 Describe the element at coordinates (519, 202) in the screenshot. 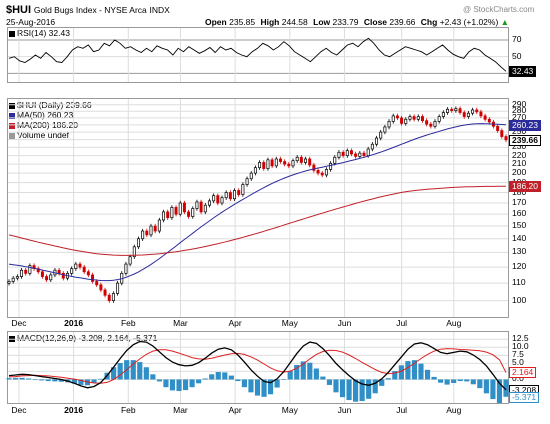

I see `price-tick-label: 170` at that location.